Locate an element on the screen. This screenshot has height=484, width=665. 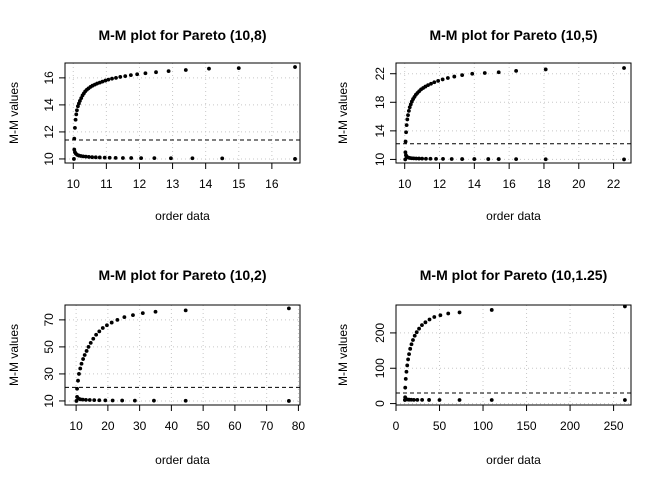
y-tick-label: 12 is located at coordinates (49, 132).